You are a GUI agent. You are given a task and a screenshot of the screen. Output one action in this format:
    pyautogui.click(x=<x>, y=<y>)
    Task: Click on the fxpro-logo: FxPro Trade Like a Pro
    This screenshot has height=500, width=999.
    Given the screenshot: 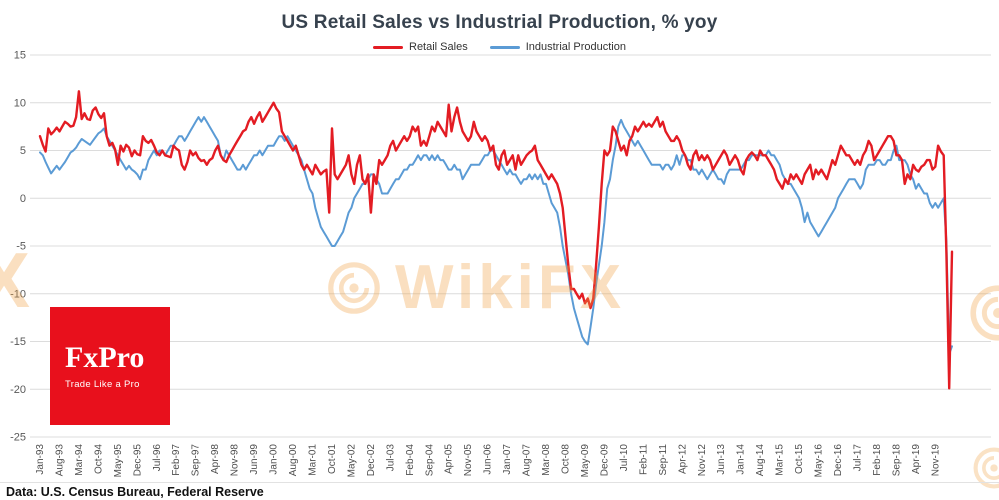 What is the action you would take?
    pyautogui.click(x=110, y=366)
    